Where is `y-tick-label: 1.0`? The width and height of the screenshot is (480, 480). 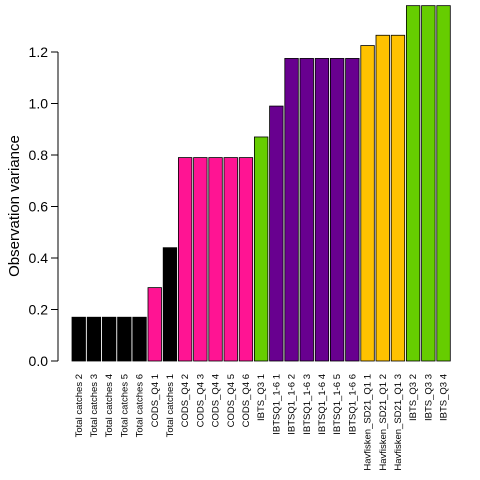
y-tick-label: 1.0 is located at coordinates (39, 104).